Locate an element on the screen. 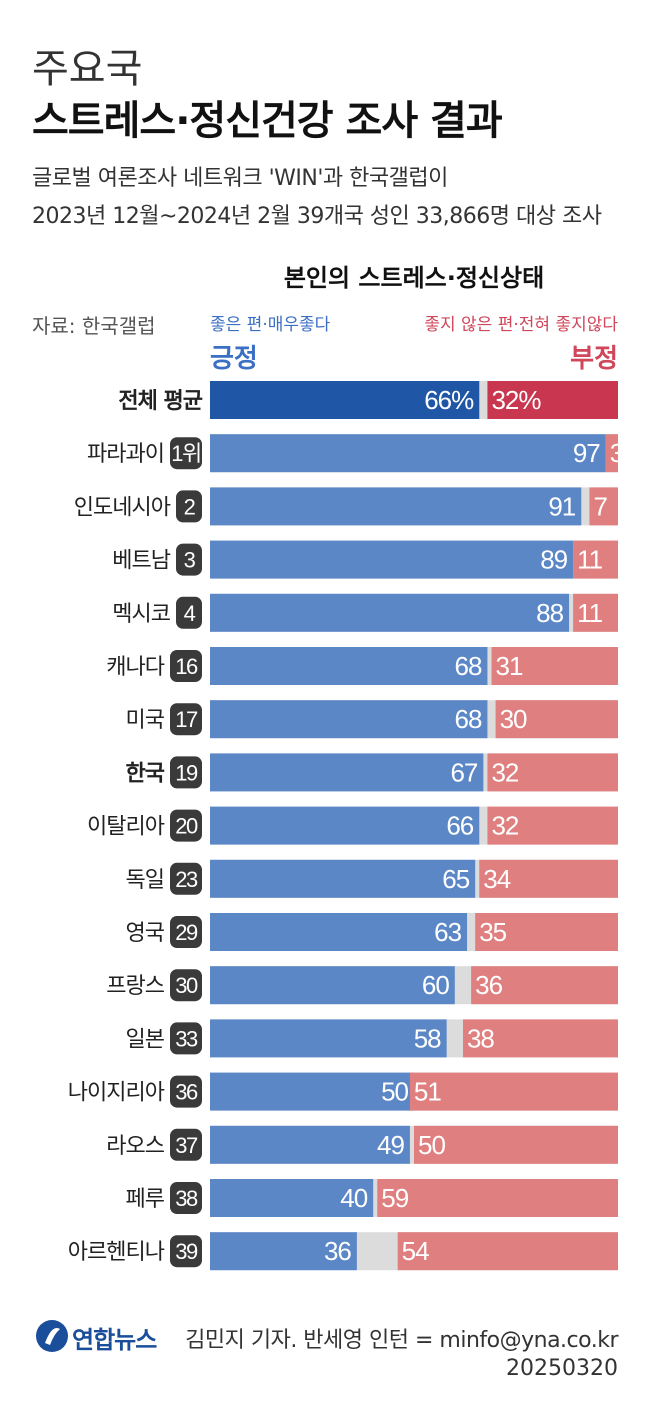 The image size is (655, 1418). legend-positive-desc: 좋은 편·매우좋다 is located at coordinates (270, 325).